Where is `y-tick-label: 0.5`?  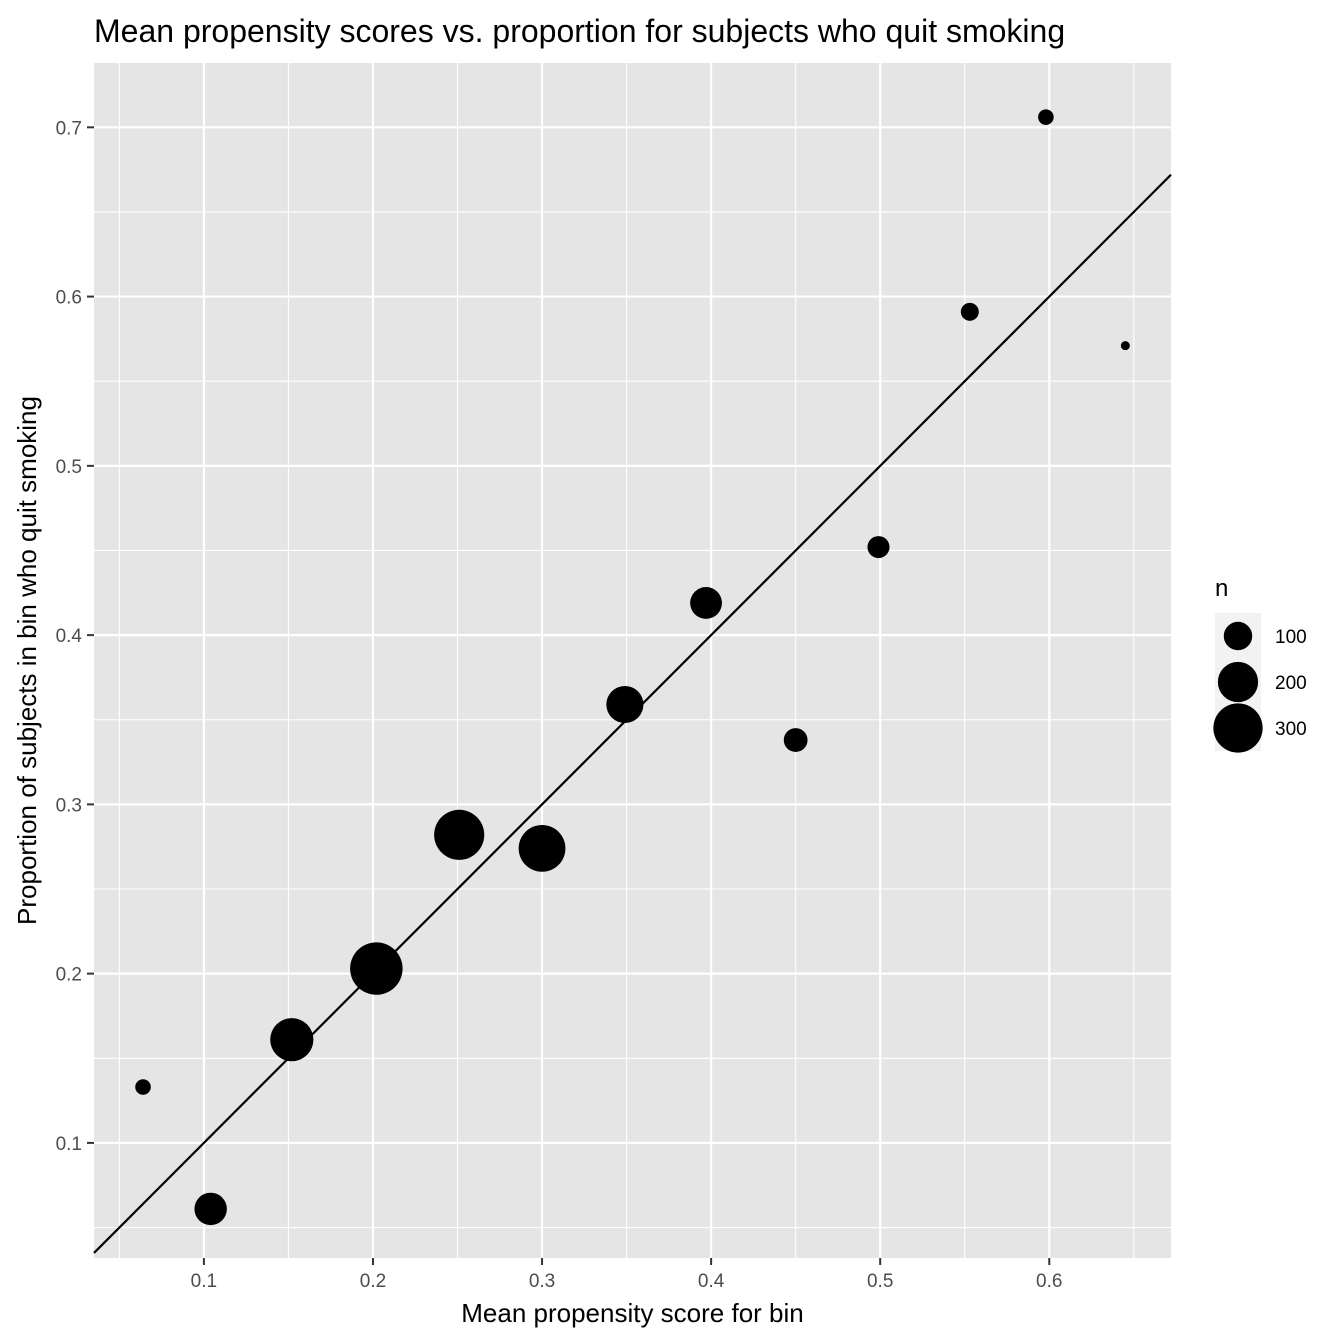
y-tick-label: 0.5 is located at coordinates (69, 467).